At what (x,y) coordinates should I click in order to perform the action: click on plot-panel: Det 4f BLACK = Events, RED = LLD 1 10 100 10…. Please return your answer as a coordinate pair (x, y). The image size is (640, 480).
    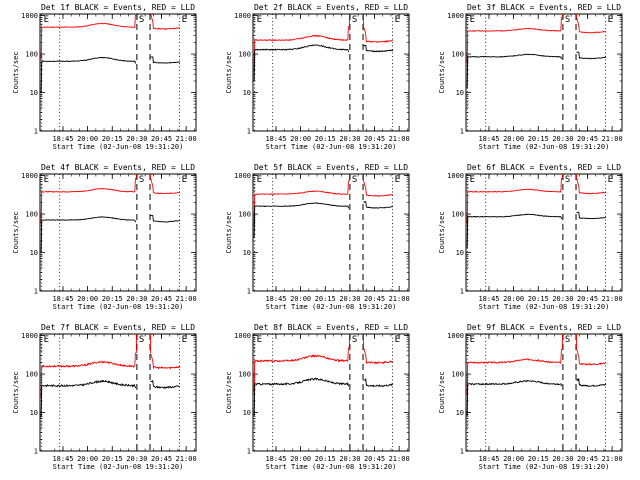
    Looking at the image, I should click on (106, 240).